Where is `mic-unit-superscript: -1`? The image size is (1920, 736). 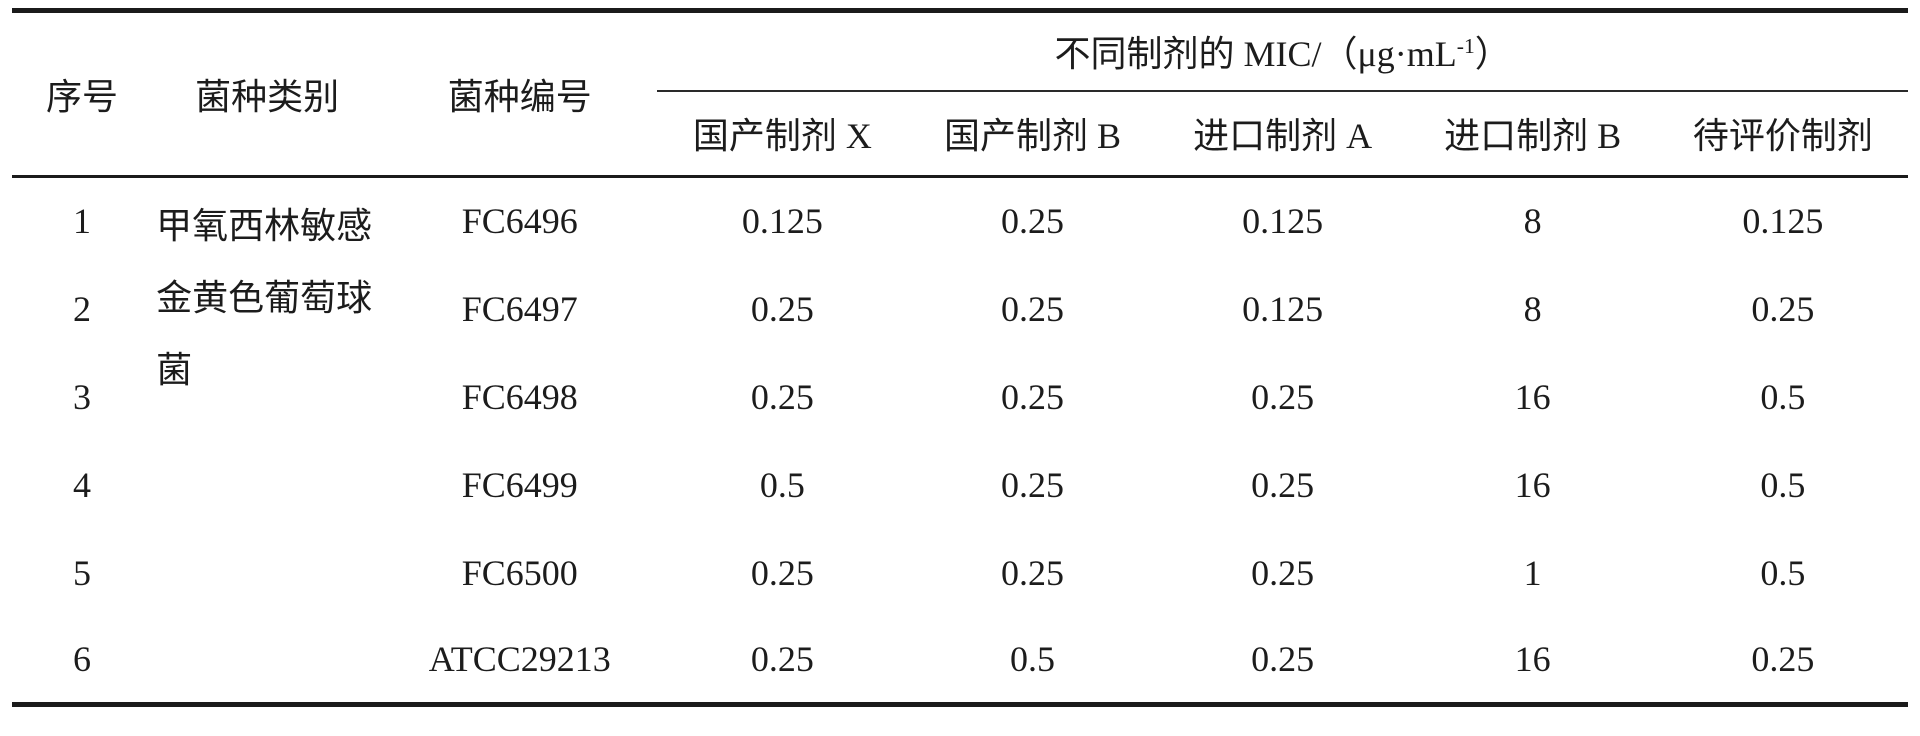
mic-unit-superscript: -1 is located at coordinates (1465, 46).